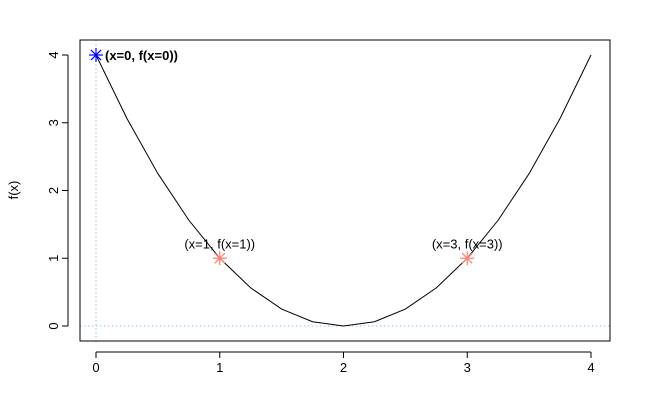  I want to click on x-tick-label: 3, so click(467, 367).